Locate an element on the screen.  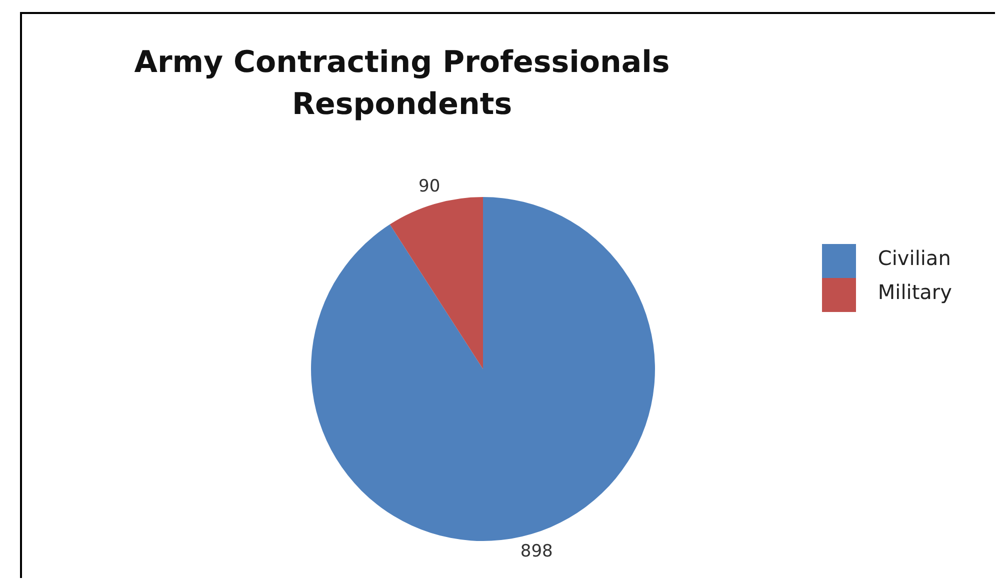
data-label: 898 is located at coordinates (536, 551).